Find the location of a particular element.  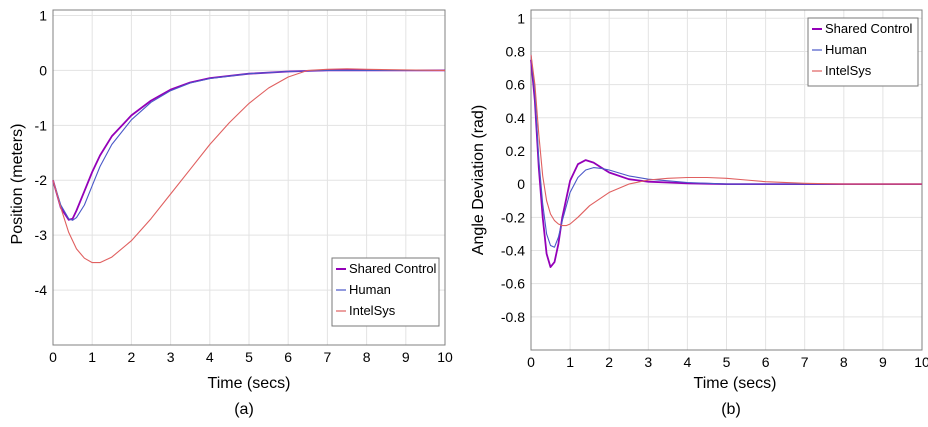

chart-b-legend-label-intelsys: IntelSys is located at coordinates (848, 70).